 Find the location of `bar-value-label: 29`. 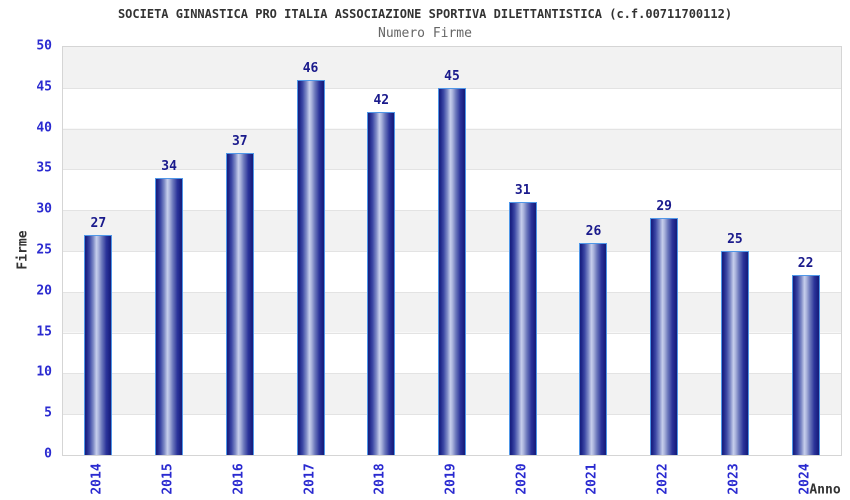

bar-value-label: 29 is located at coordinates (664, 207).